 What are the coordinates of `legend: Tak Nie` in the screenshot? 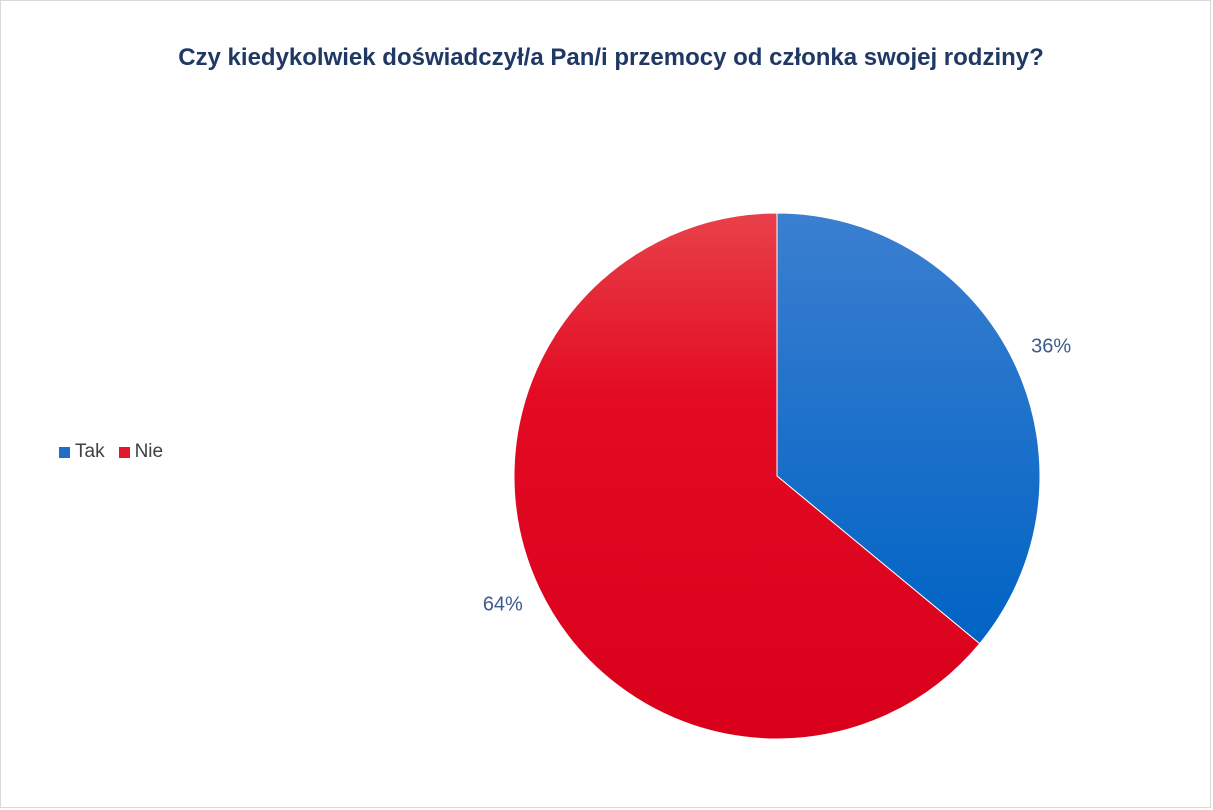 It's located at (118, 452).